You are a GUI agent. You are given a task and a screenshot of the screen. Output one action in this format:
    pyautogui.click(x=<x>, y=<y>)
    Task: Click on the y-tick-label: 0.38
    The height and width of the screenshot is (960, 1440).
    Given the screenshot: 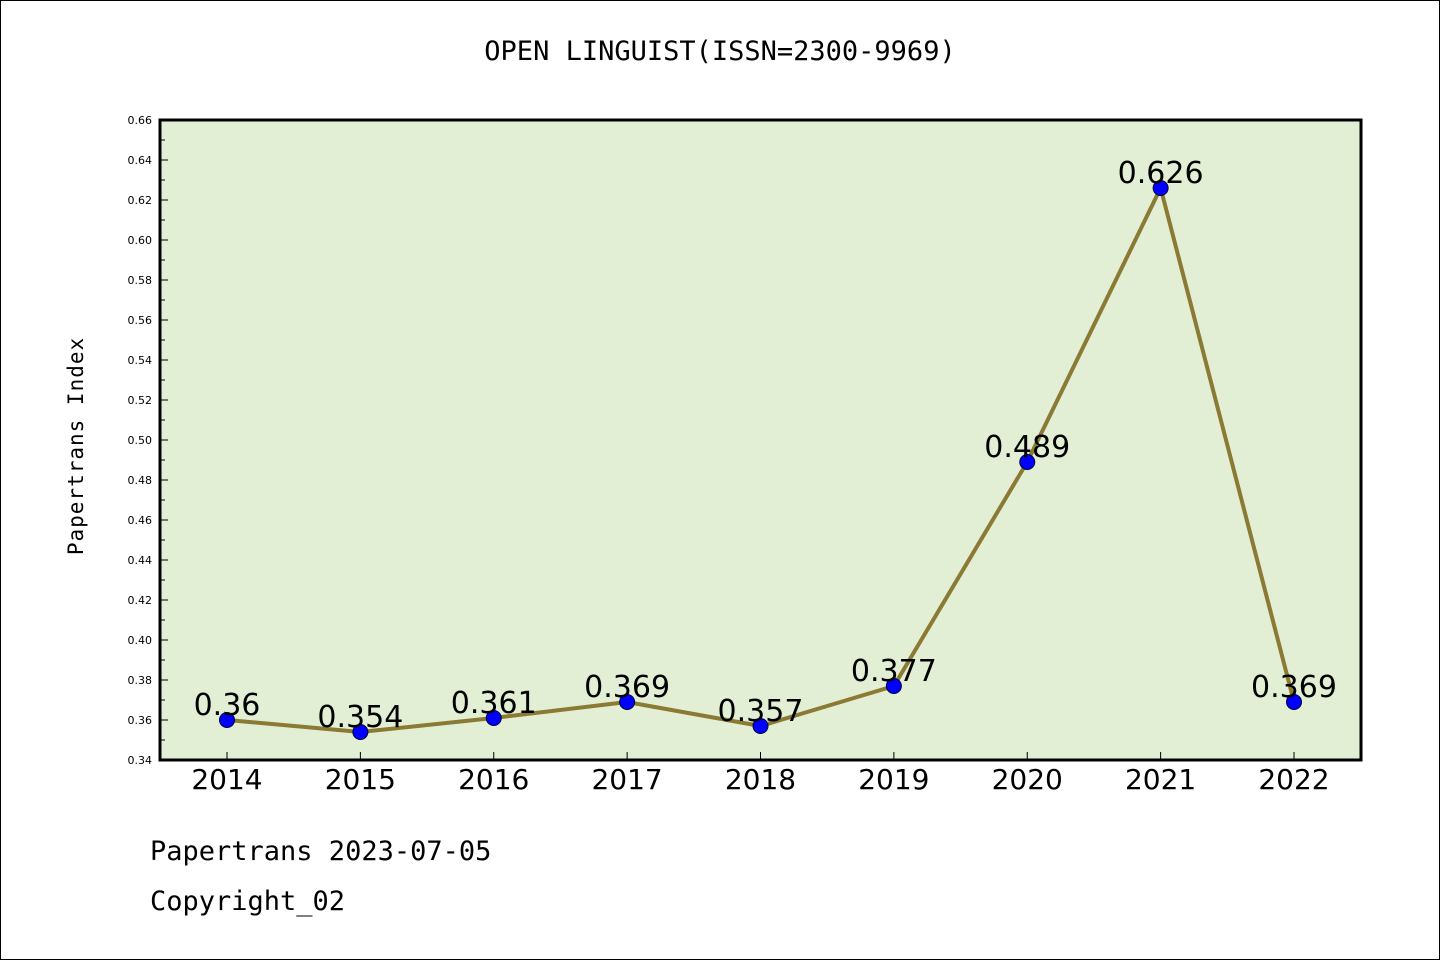 What is the action you would take?
    pyautogui.click(x=140, y=680)
    